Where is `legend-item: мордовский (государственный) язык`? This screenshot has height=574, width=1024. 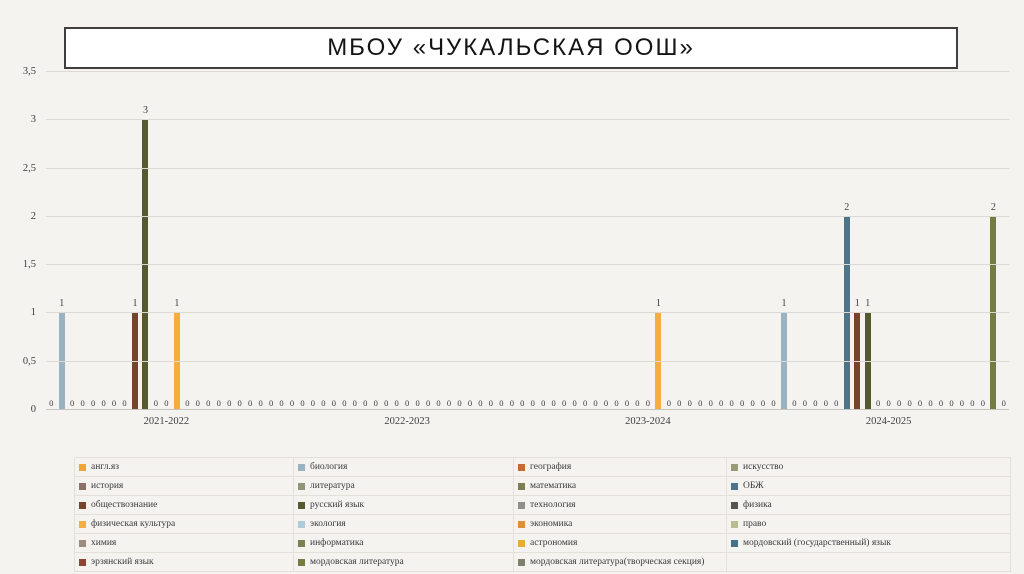
legend-item: мордовский (государственный) язык is located at coordinates (869, 543).